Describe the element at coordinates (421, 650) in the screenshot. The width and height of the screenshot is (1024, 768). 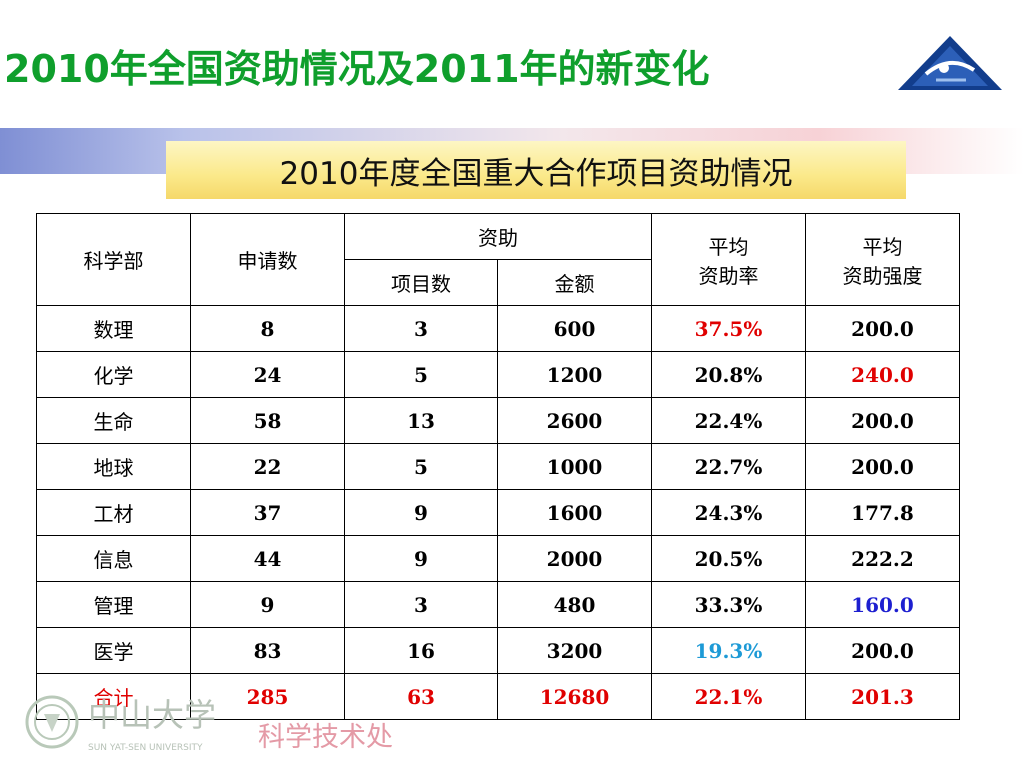
I see `cell-projects: 16` at that location.